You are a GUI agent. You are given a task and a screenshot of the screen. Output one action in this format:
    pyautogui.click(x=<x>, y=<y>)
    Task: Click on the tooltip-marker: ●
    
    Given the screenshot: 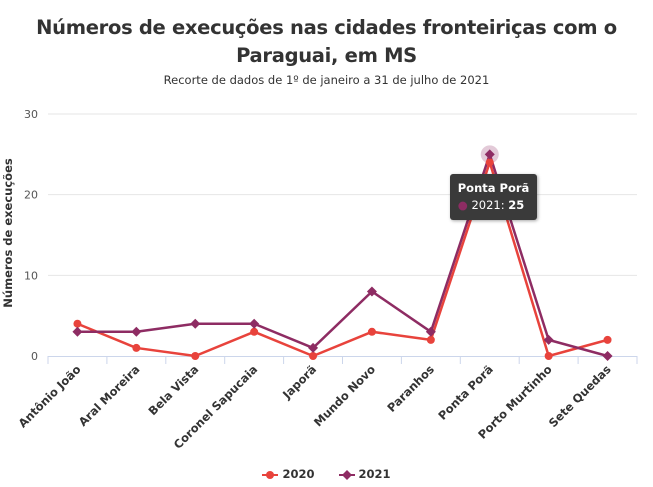 What is the action you would take?
    pyautogui.click(x=462, y=205)
    